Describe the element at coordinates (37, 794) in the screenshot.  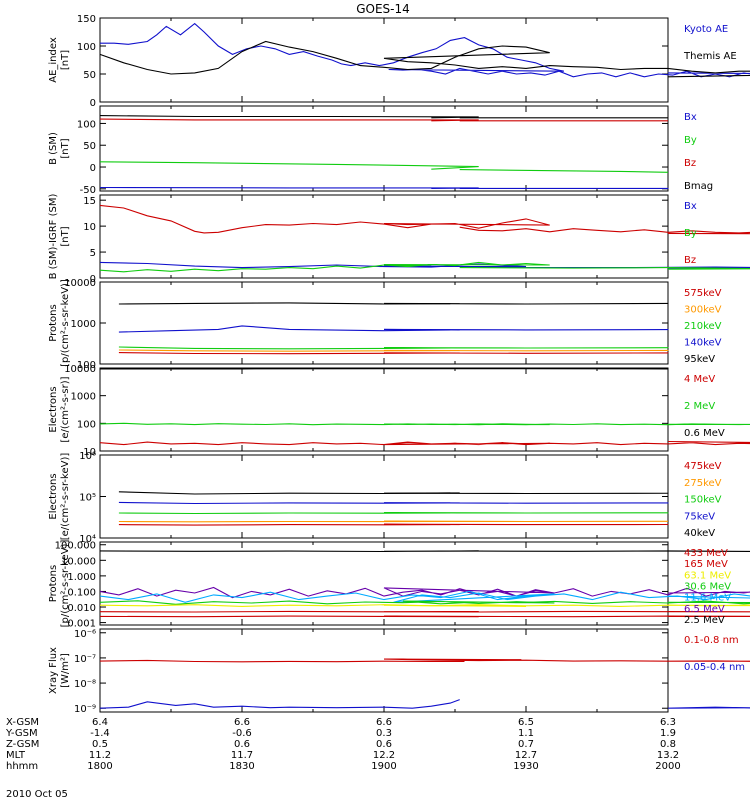
I see `date-label: 2010 Oct 05` at that location.